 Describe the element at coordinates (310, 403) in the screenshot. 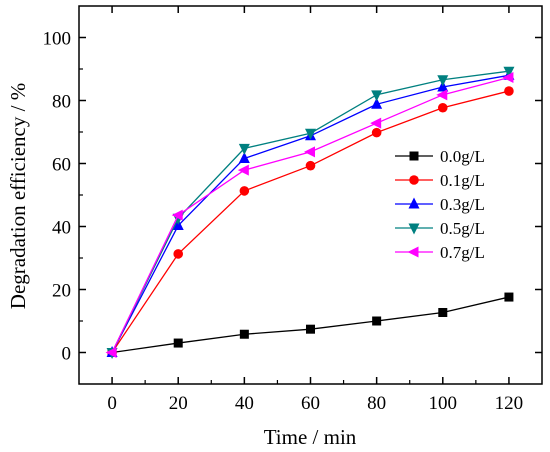

I see `x-tick-label: 60` at that location.